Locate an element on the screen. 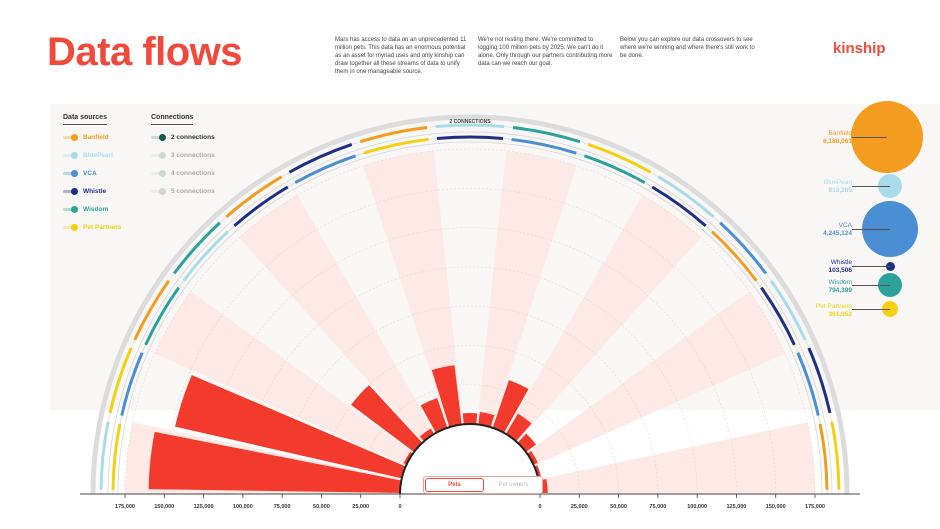 This screenshot has width=940, height=529. axis-tick-label: 175,000 is located at coordinates (815, 507).